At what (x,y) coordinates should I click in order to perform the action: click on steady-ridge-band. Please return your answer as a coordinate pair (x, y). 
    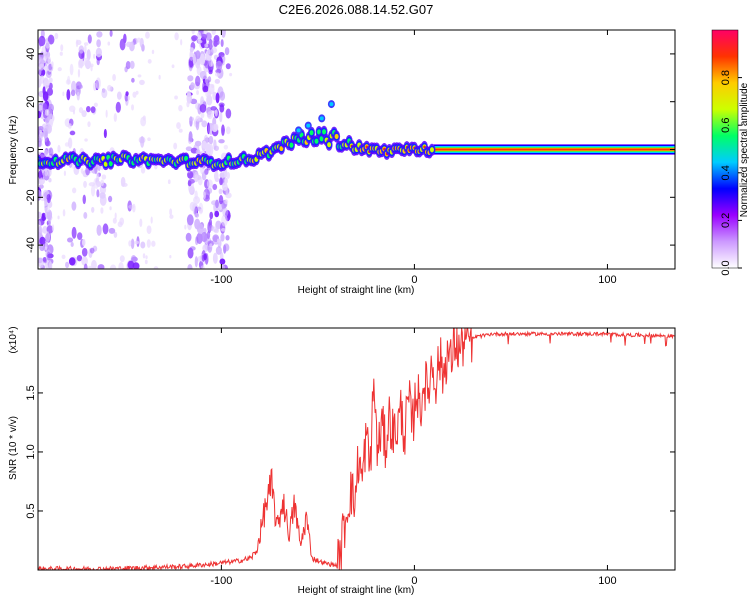
    Looking at the image, I should click on (554, 149).